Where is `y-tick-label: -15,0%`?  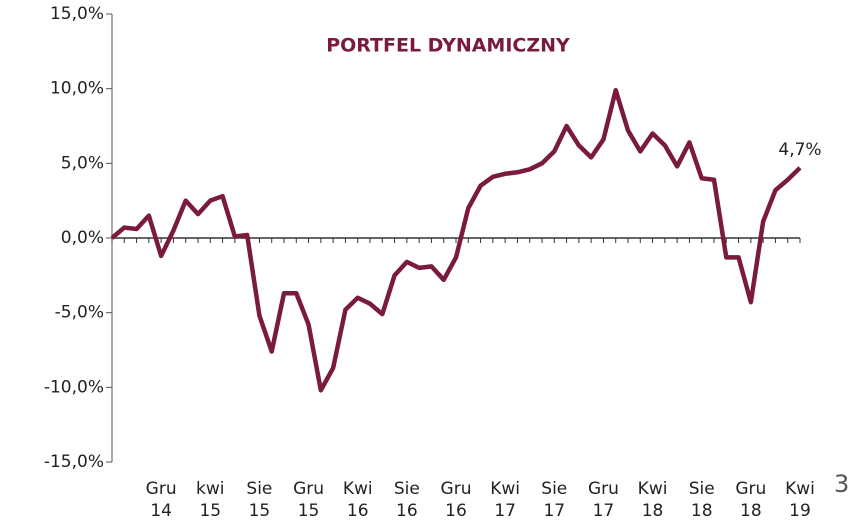 y-tick-label: -15,0% is located at coordinates (74, 462).